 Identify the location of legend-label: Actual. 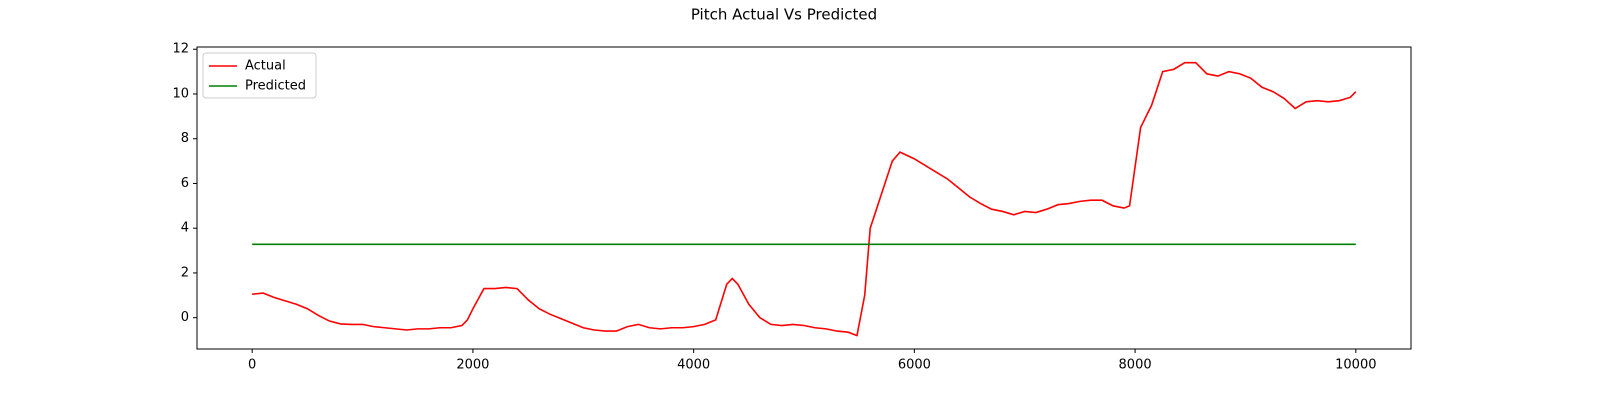
(265, 66).